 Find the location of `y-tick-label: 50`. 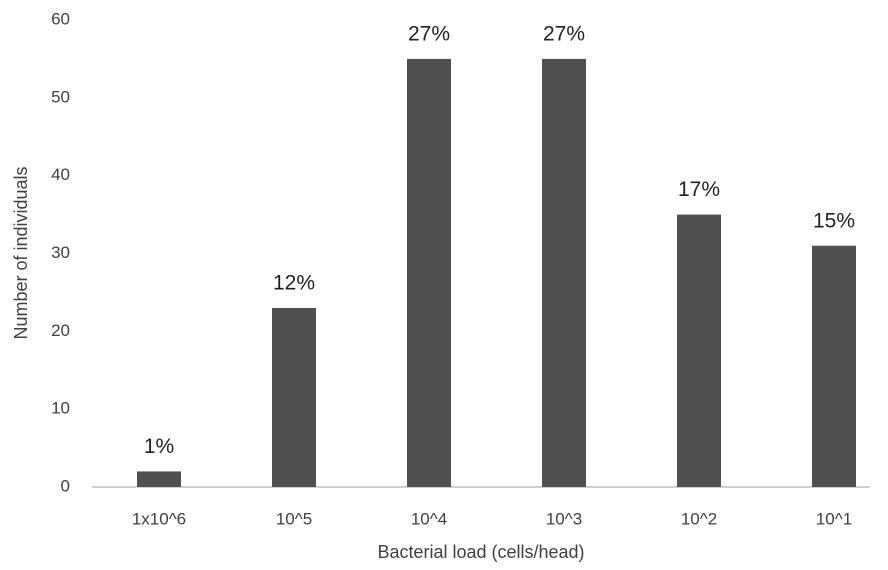

y-tick-label: 50 is located at coordinates (60, 96).